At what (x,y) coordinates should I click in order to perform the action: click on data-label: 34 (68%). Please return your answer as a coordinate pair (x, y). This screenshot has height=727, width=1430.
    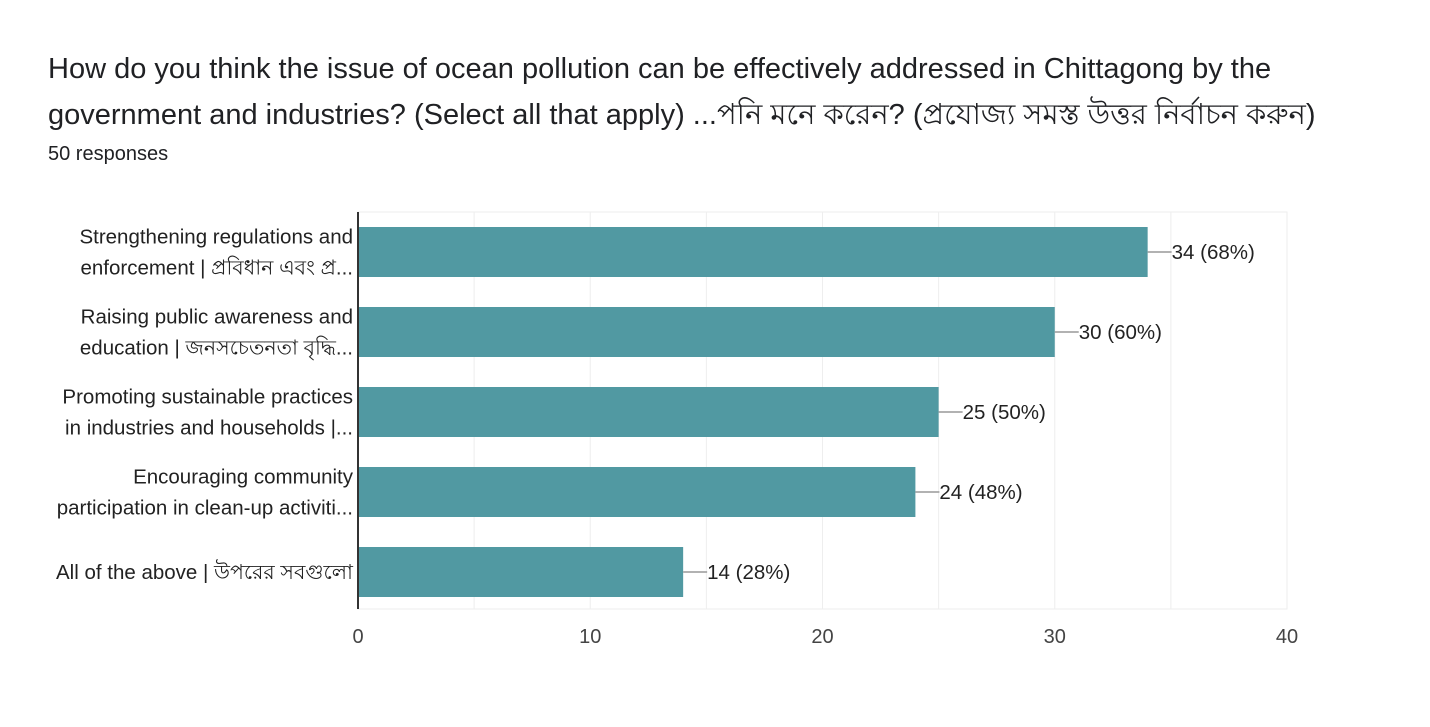
    Looking at the image, I should click on (1213, 252).